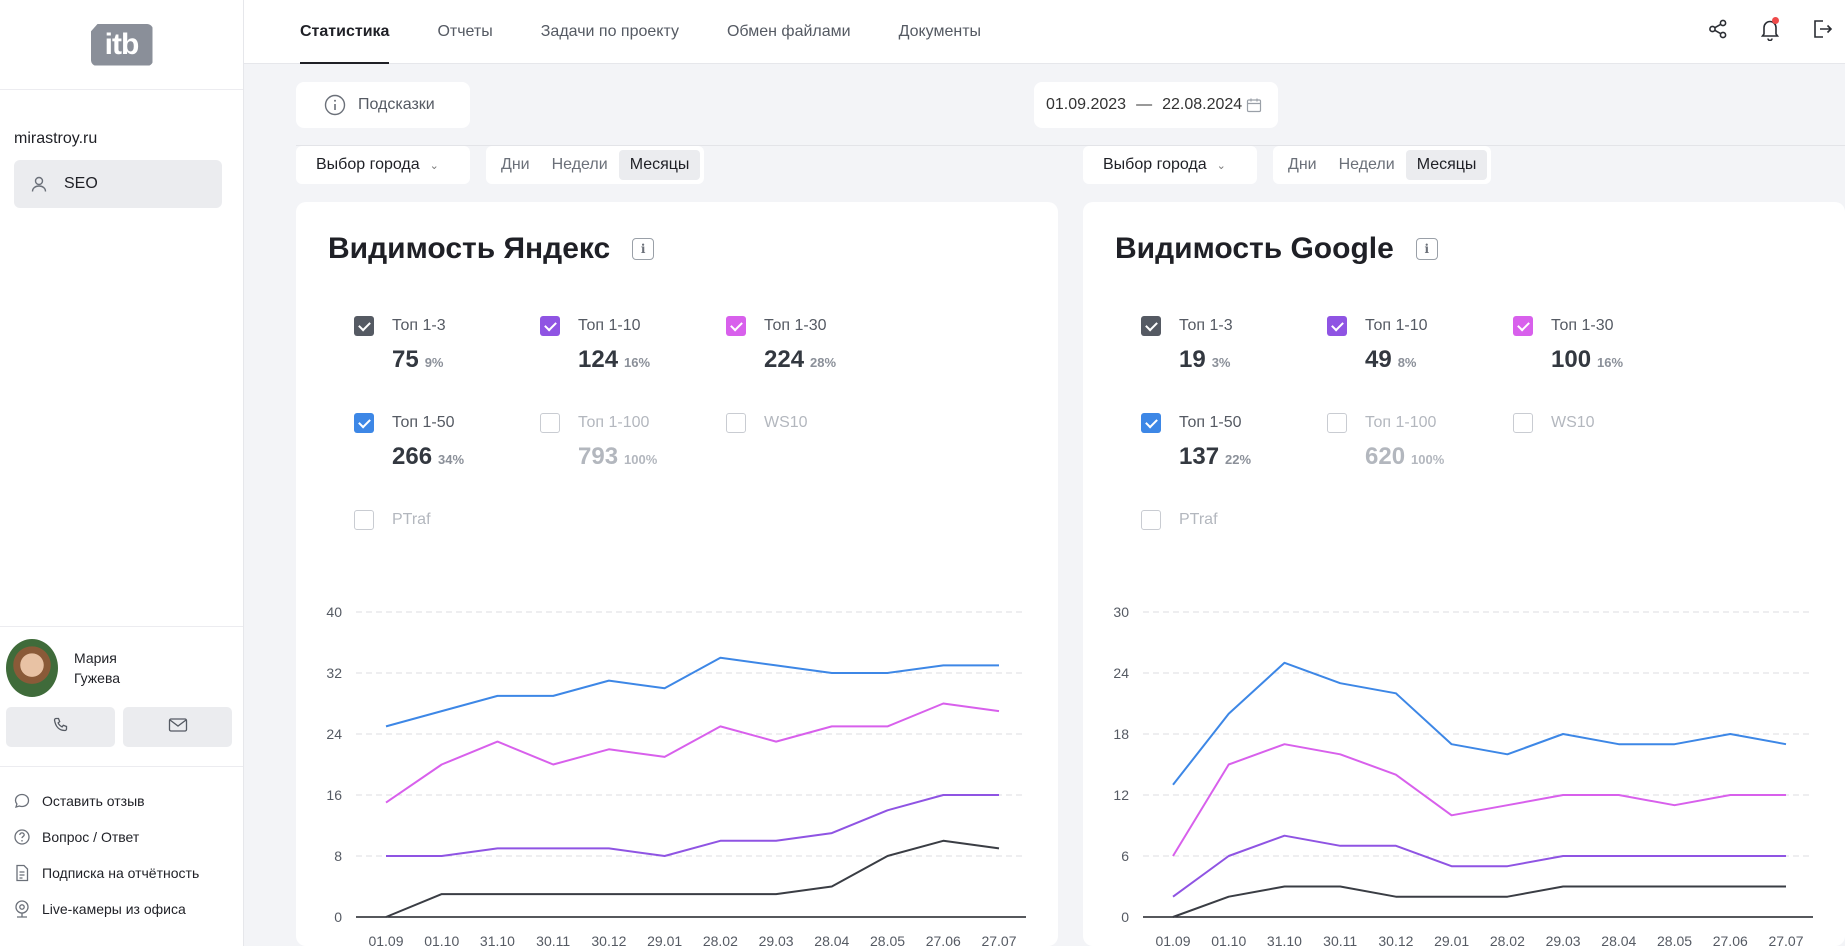 This screenshot has height=946, width=1845. I want to click on sidebar-item-seo: SEO, so click(118, 184).